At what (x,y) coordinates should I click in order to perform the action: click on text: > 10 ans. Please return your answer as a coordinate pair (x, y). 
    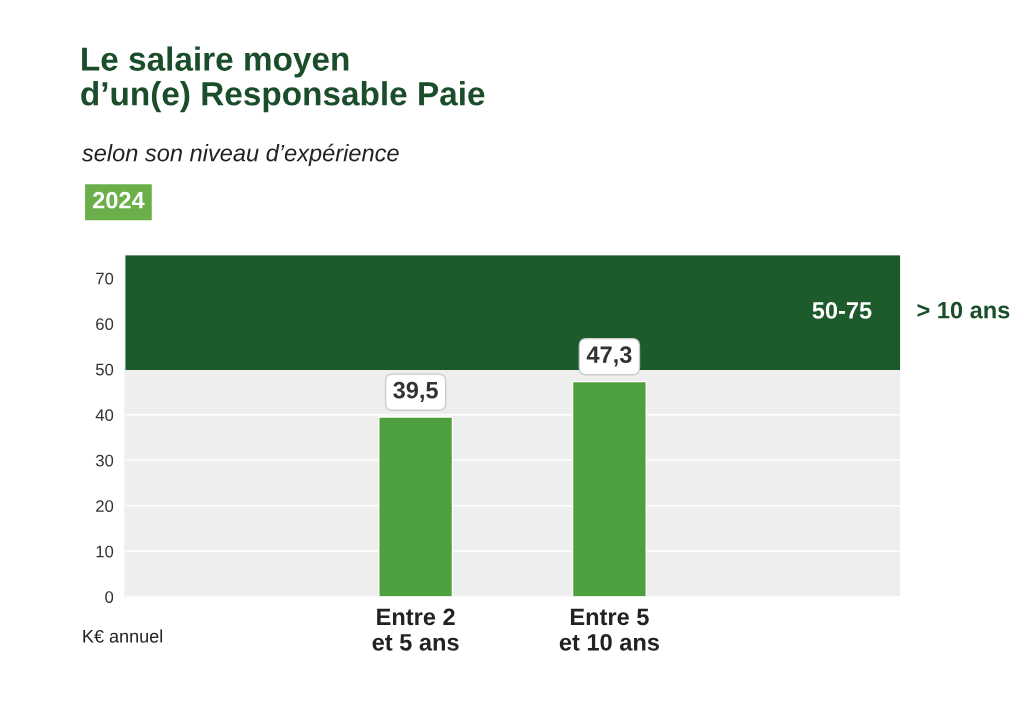
    Looking at the image, I should click on (963, 310).